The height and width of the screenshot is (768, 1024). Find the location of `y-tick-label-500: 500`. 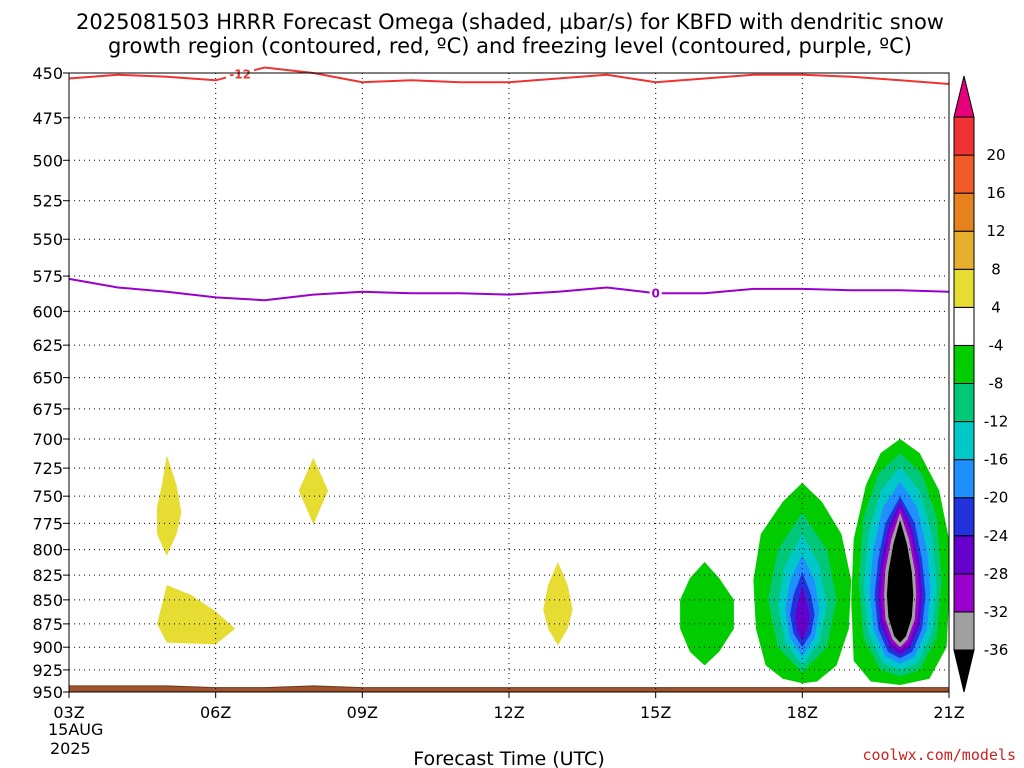

y-tick-label-500: 500 is located at coordinates (47, 160).